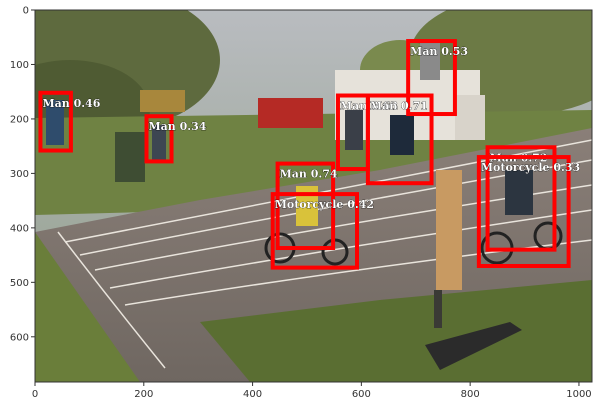  I want to click on y-tick-label: 0, so click(26, 11).